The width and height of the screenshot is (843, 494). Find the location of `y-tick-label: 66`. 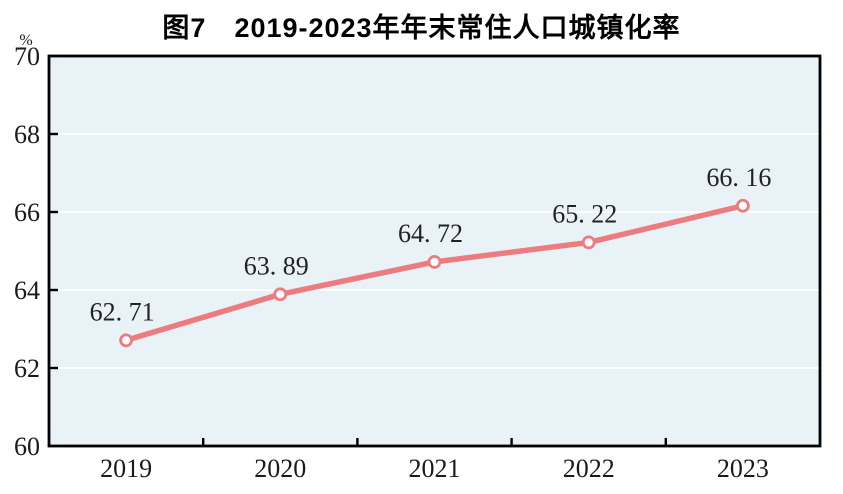

y-tick-label: 66 is located at coordinates (27, 212).